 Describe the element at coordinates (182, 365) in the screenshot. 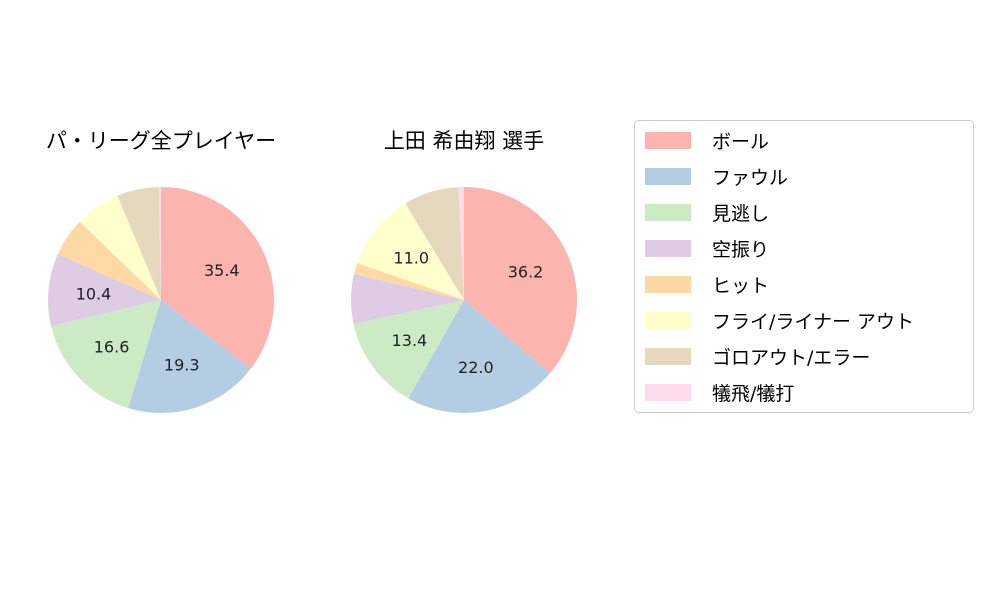

I see `pie-slice-label-0-1: 19.3` at that location.